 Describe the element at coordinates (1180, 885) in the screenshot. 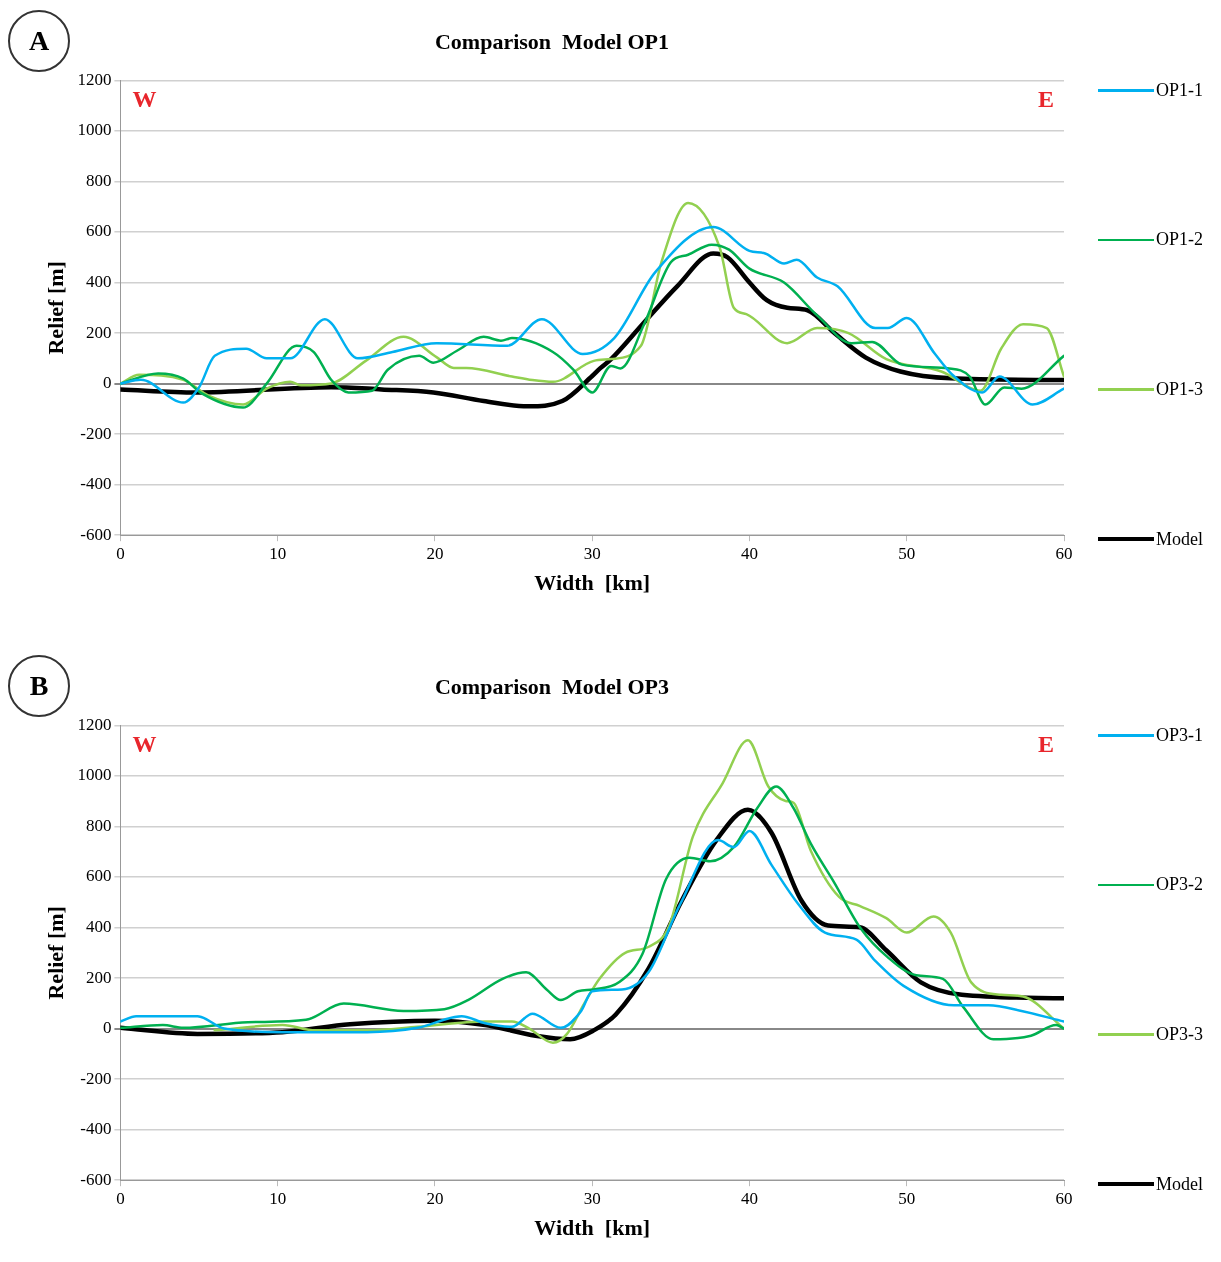

I see `legend-label: OP3-2` at that location.